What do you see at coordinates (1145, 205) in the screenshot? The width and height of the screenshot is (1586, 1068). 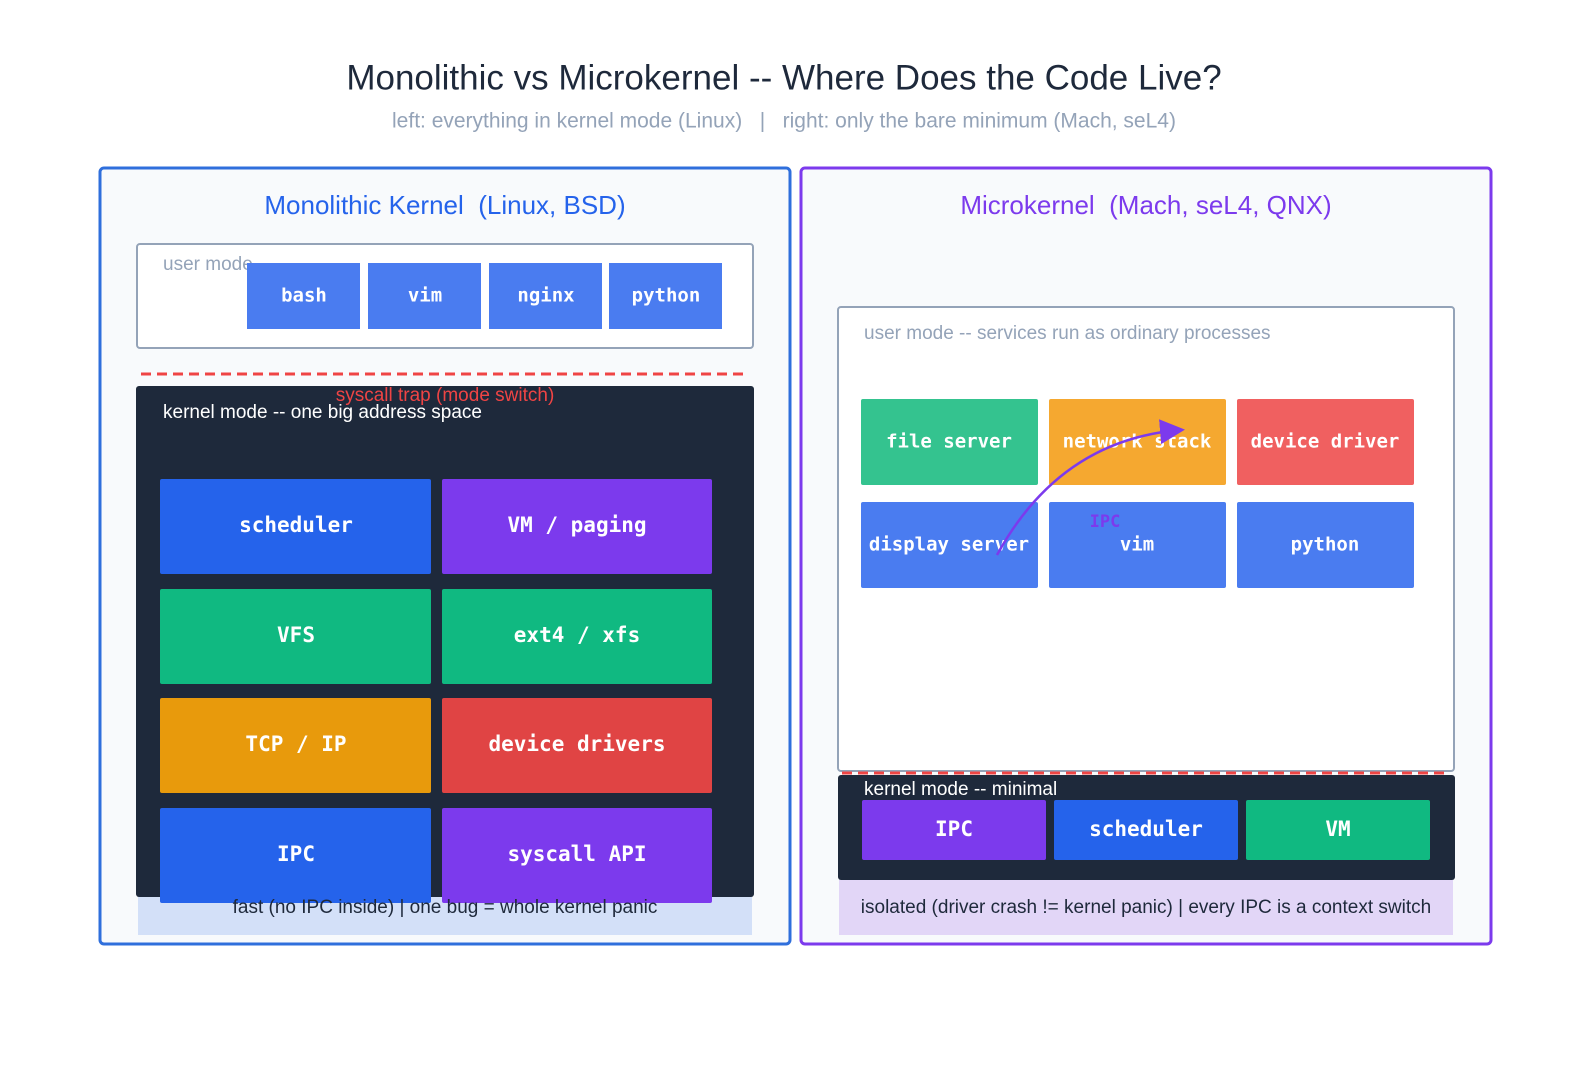 I see `panel-title: Microkernel (Mach, seL4, QNX)` at bounding box center [1145, 205].